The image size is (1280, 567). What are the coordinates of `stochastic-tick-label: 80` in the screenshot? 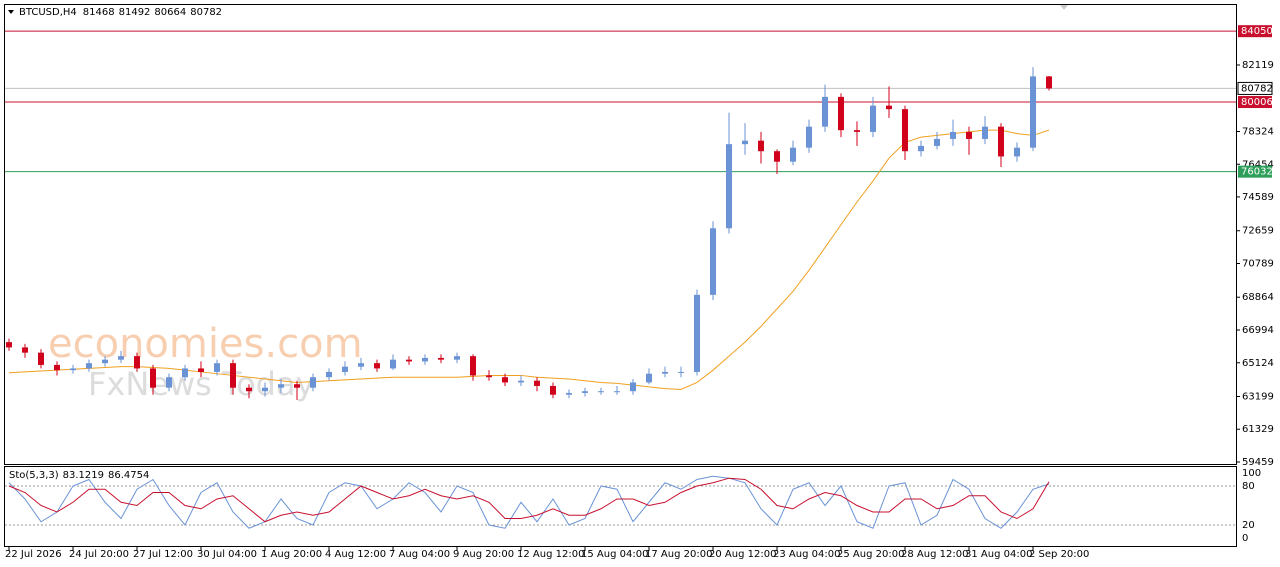 It's located at (1248, 486).